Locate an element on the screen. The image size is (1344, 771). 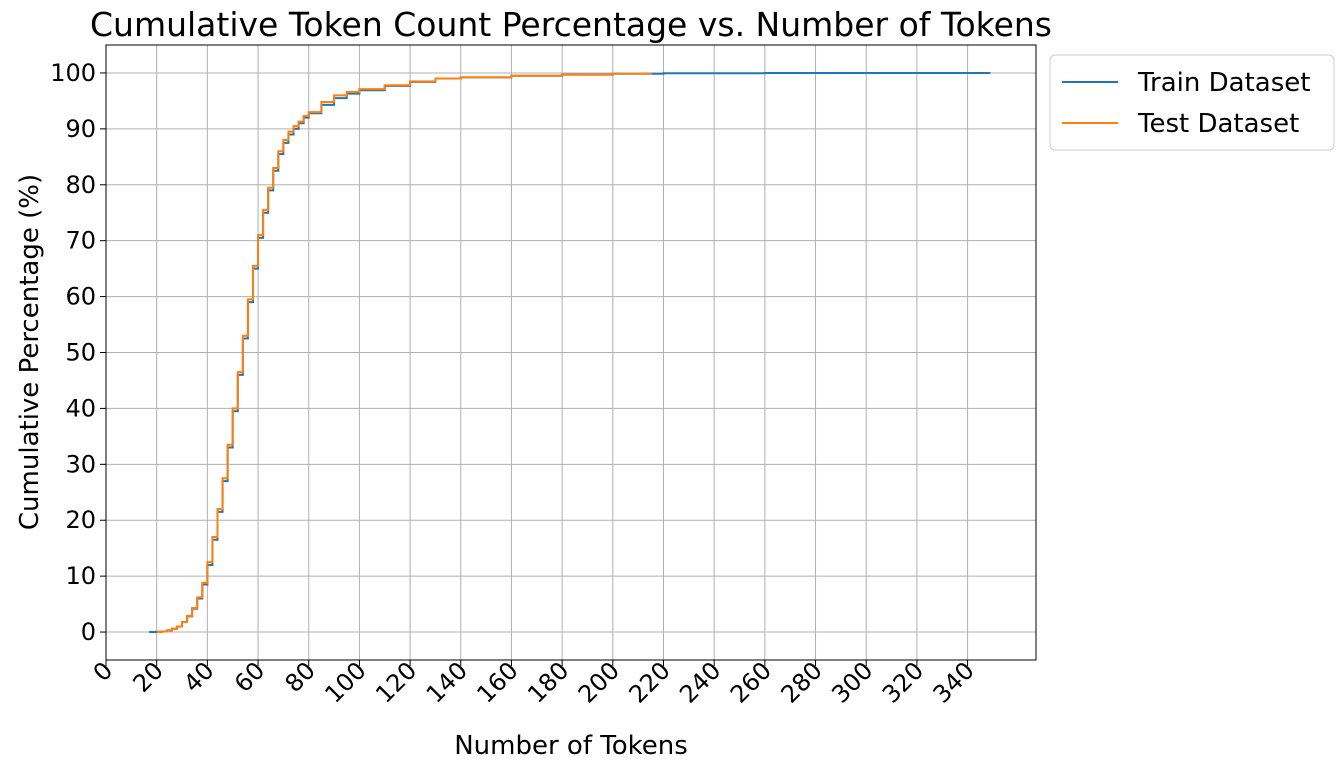
x-tick-label: 300 is located at coordinates (852, 682).